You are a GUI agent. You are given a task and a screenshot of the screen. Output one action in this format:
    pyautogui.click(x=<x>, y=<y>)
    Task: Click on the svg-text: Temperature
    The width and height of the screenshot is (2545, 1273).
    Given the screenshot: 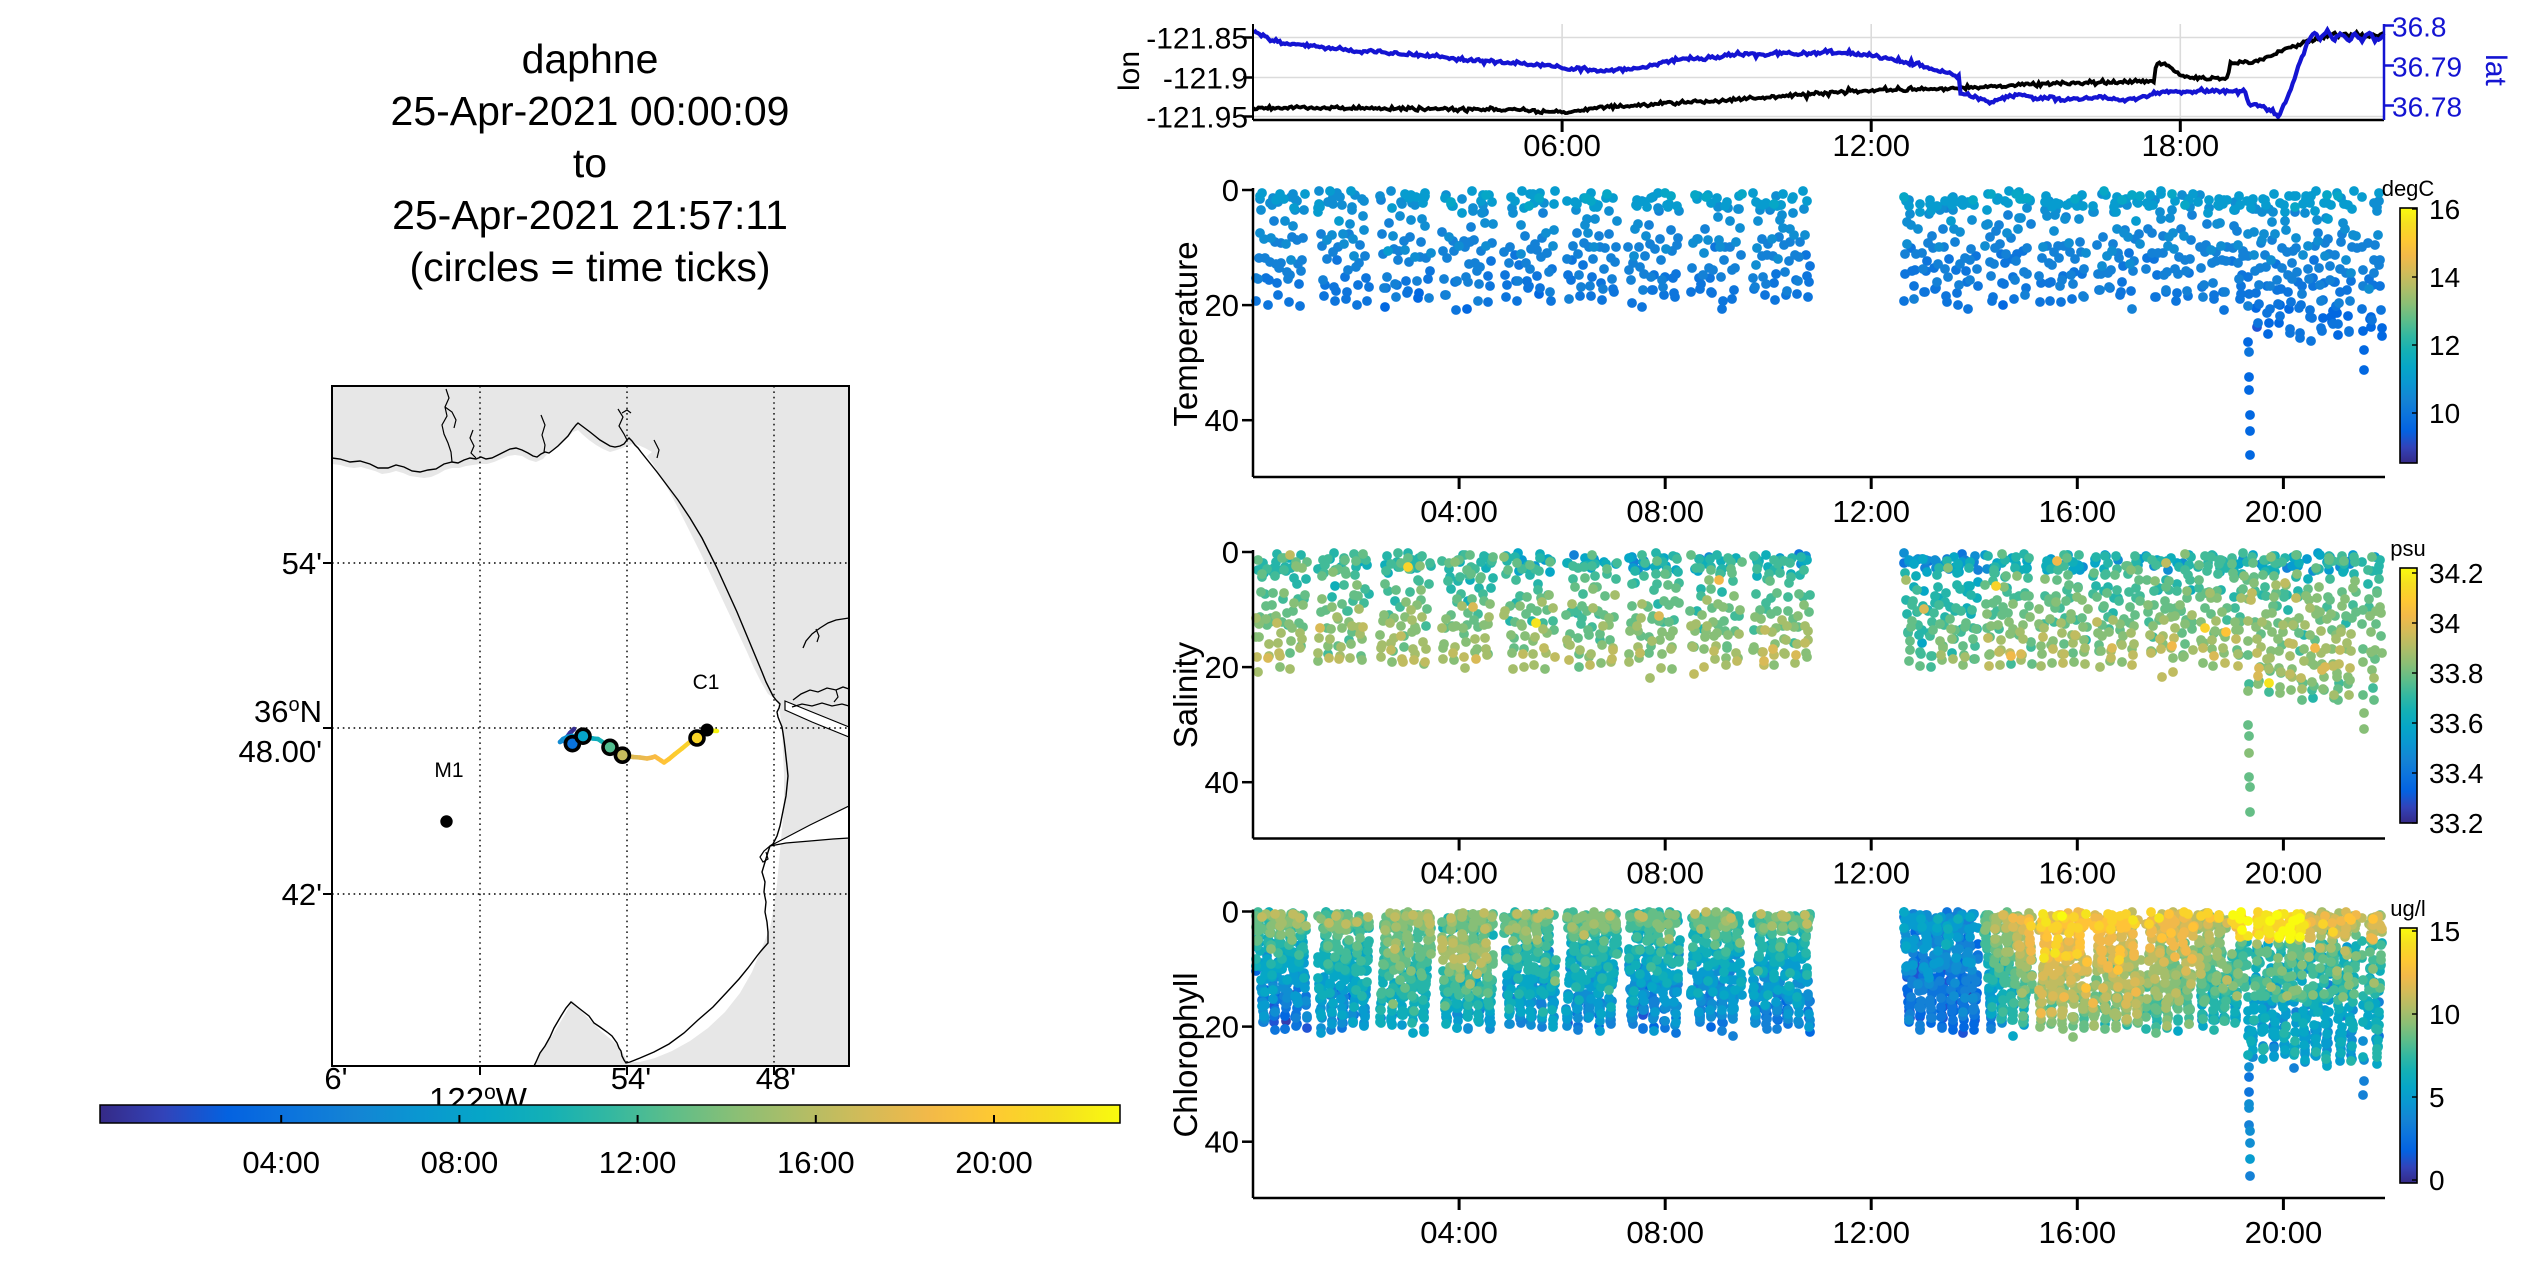 What is the action you would take?
    pyautogui.click(x=1185, y=333)
    